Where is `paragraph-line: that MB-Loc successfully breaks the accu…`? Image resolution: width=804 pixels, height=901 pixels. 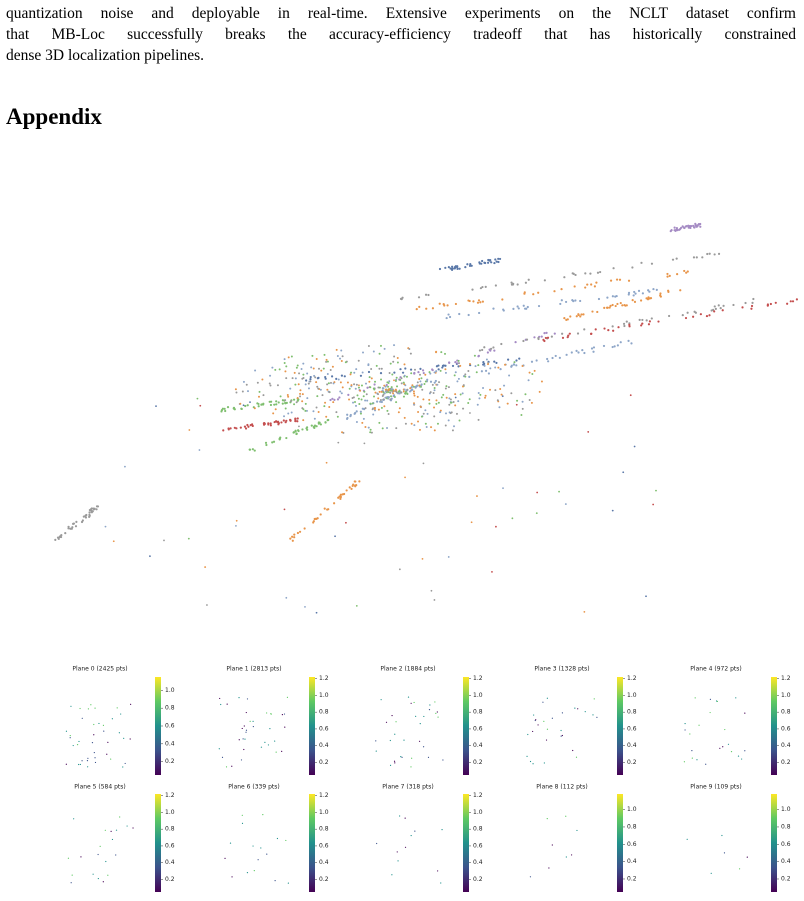 paragraph-line: that MB-Loc successfully breaks the accu… is located at coordinates (401, 34).